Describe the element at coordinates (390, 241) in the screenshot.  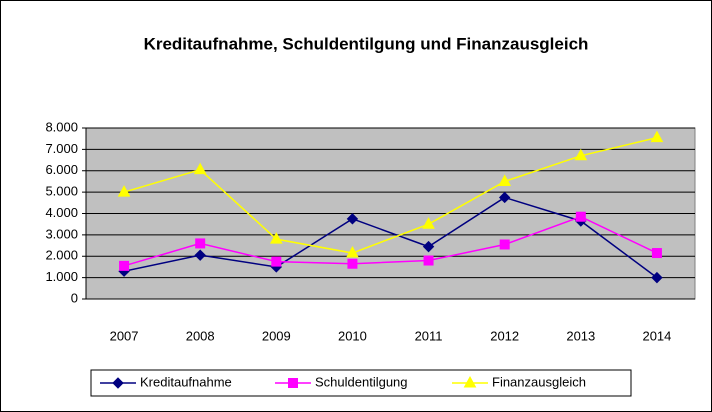
I see `series-line` at that location.